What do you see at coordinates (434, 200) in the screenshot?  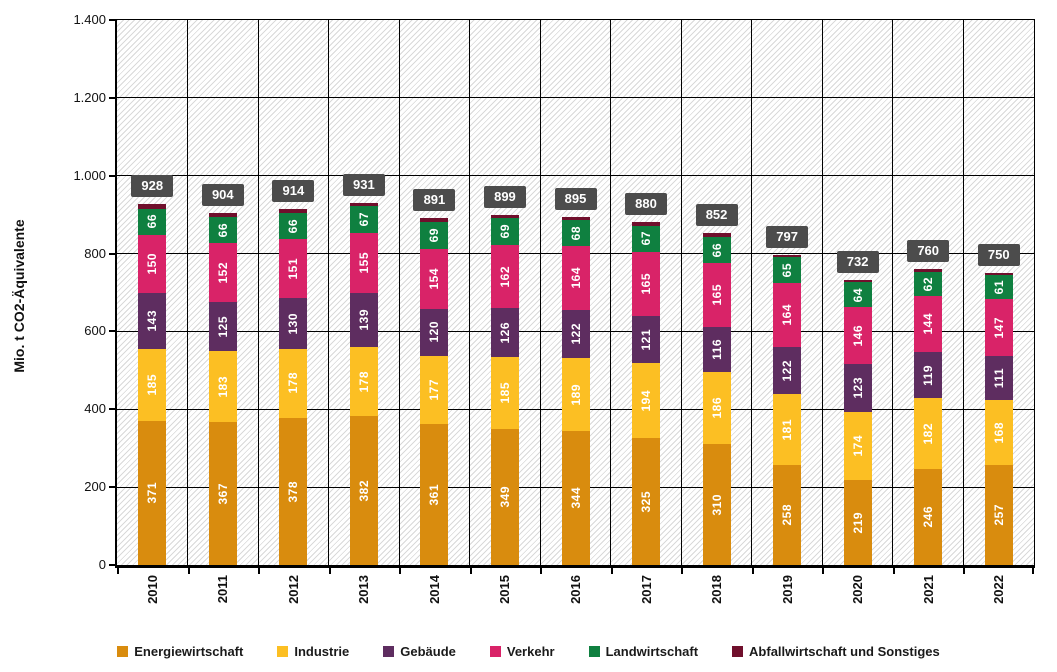 I see `total-label-2014: 891` at bounding box center [434, 200].